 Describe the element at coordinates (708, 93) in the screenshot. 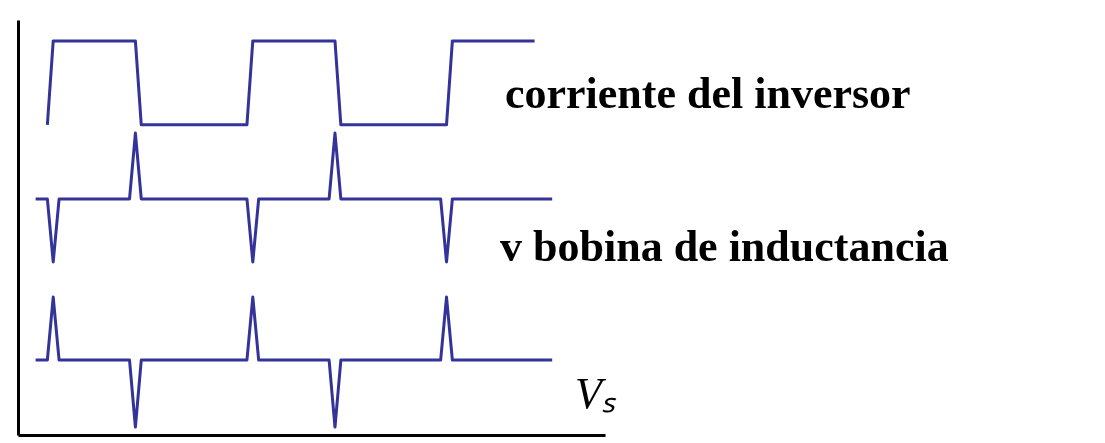

I see `series-label: corriente del inversor` at that location.